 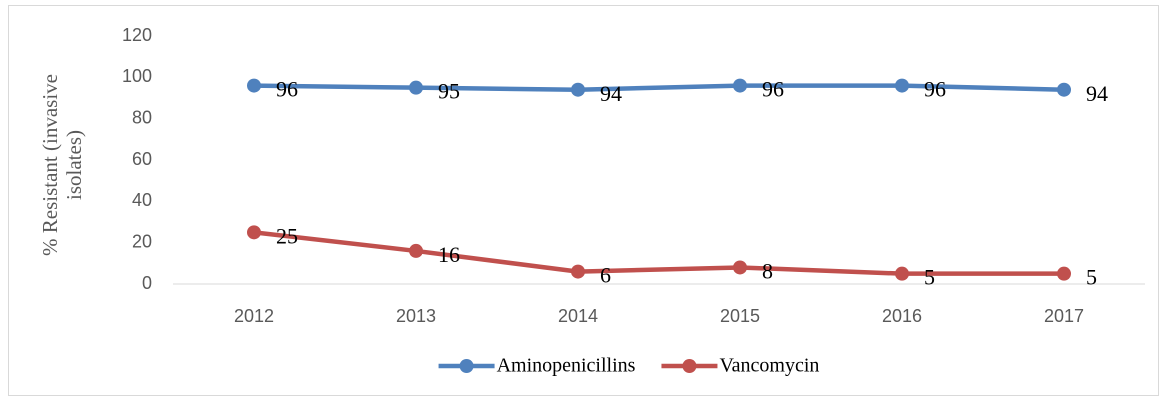 I want to click on data-label: 6, so click(x=605, y=275).